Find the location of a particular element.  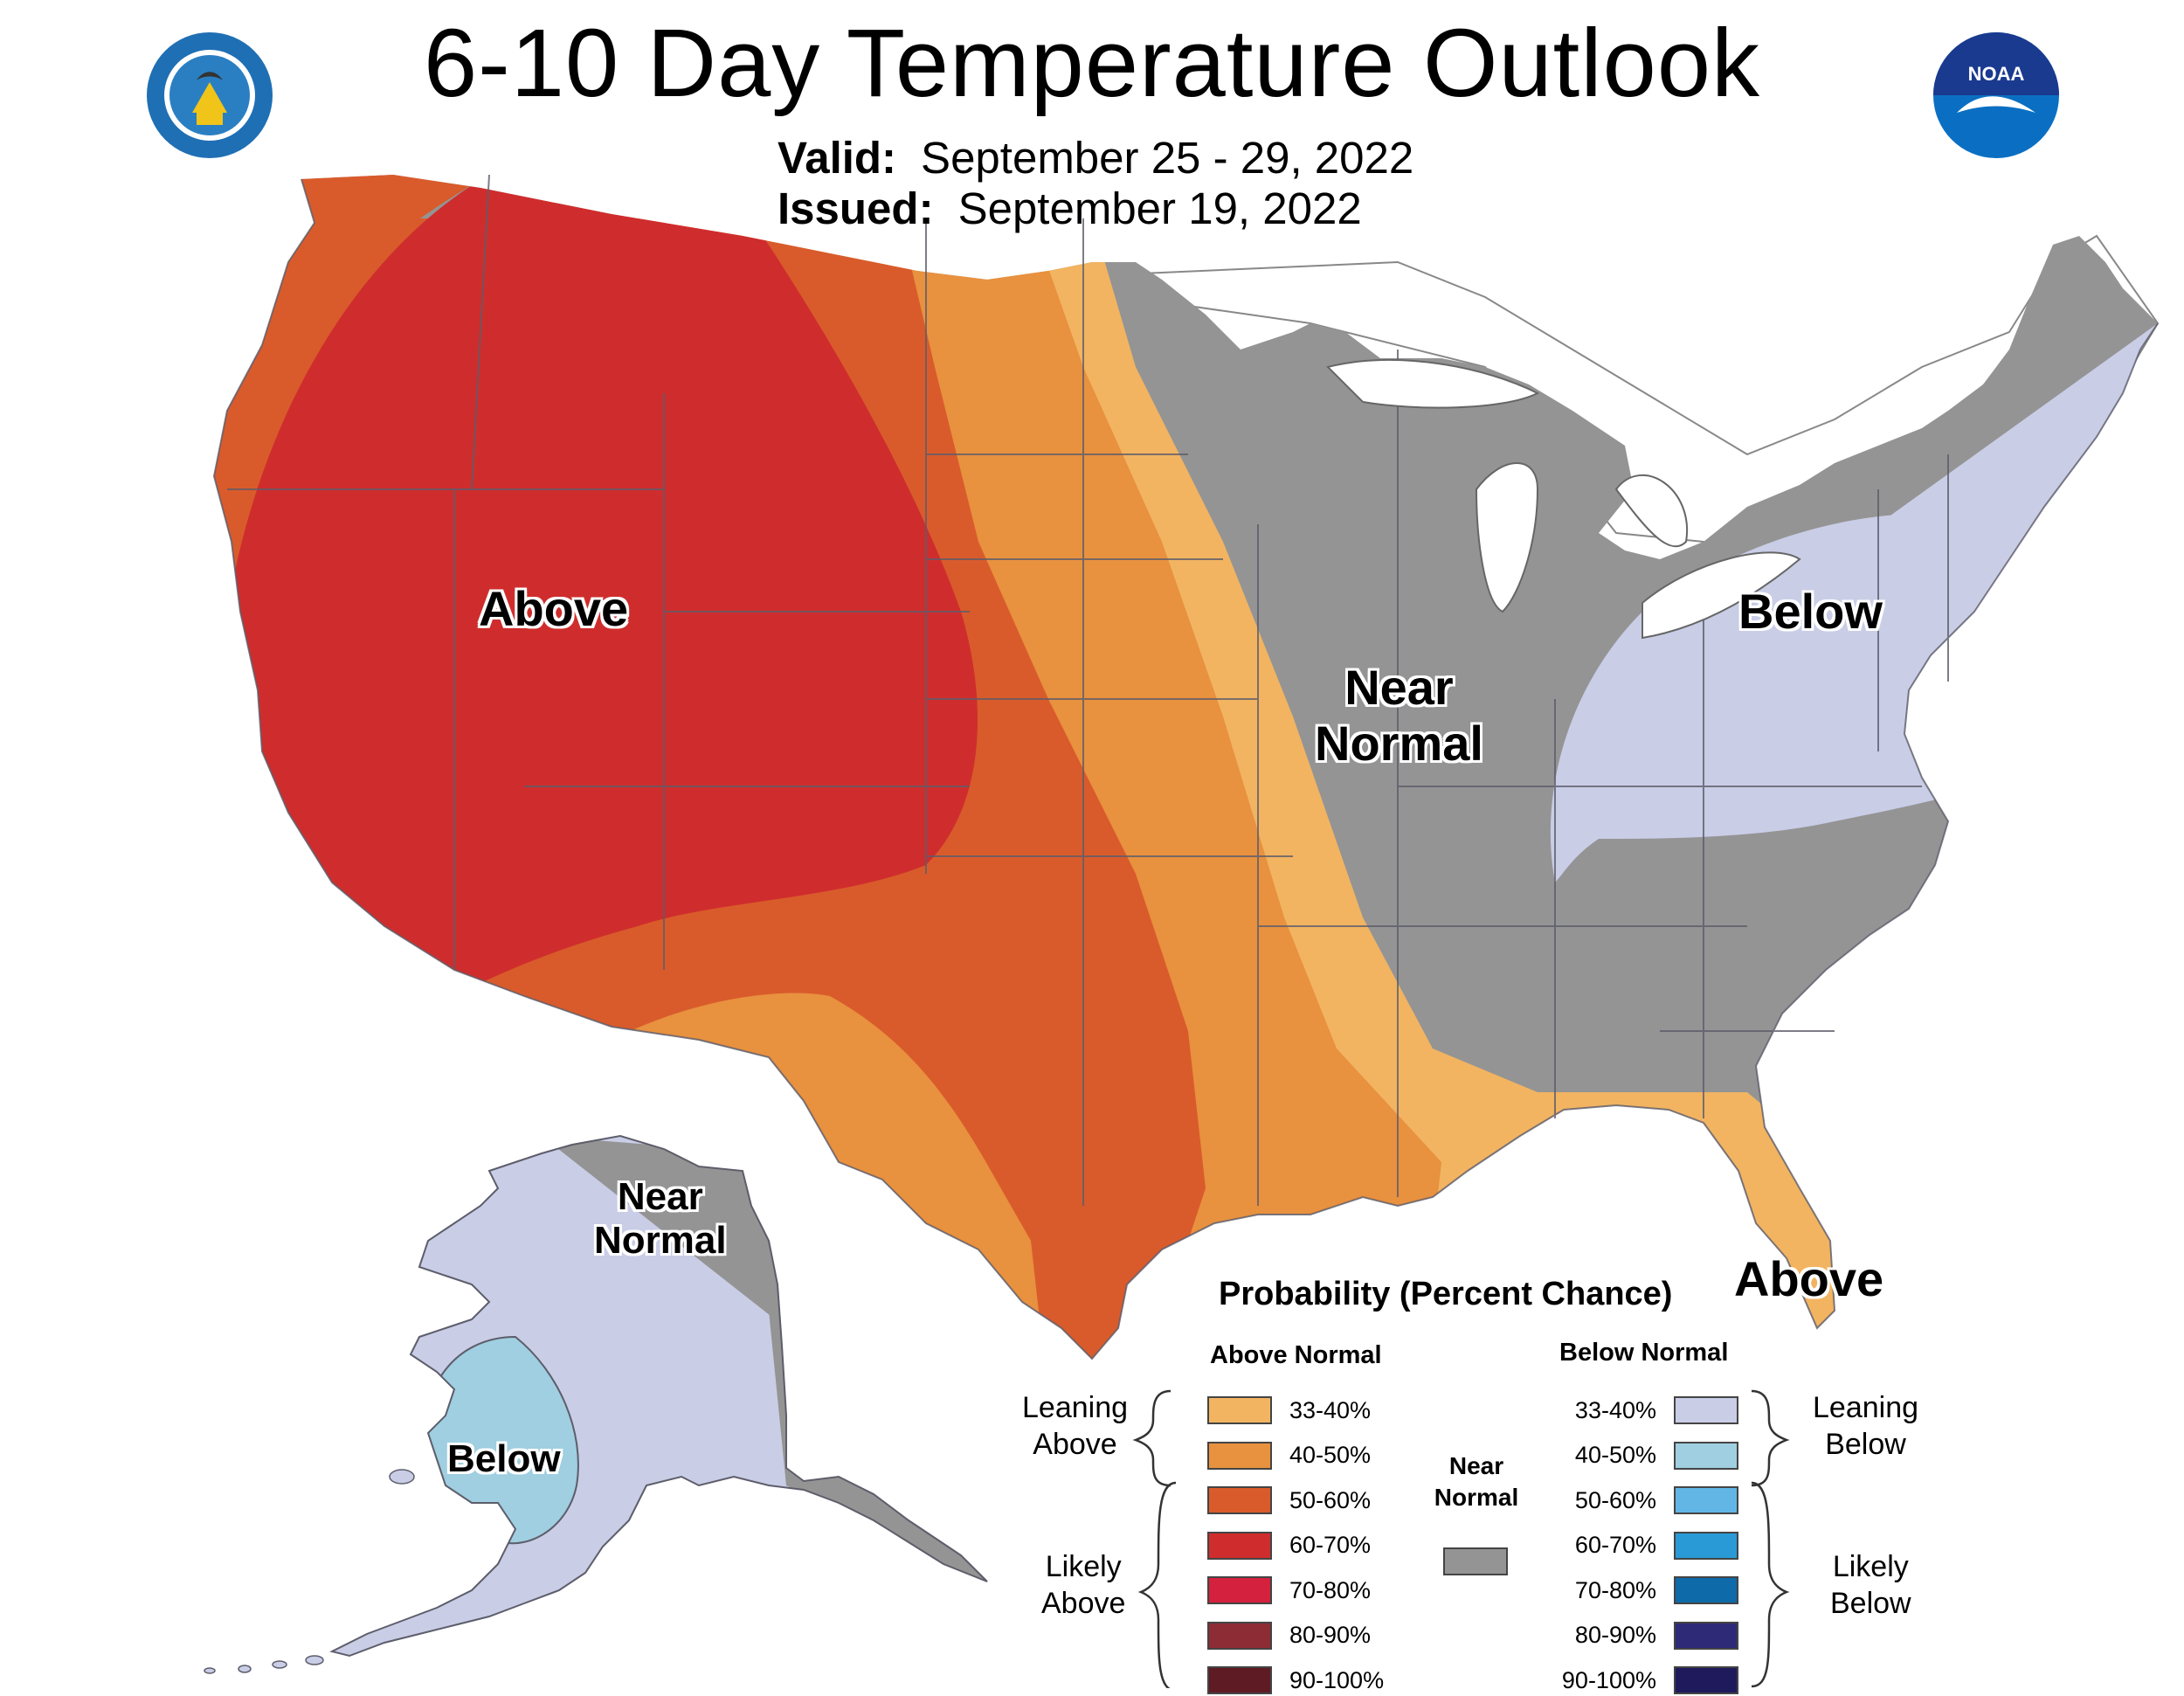

page-title: 6-10 Day Temperature Outlook is located at coordinates (1092, 63).